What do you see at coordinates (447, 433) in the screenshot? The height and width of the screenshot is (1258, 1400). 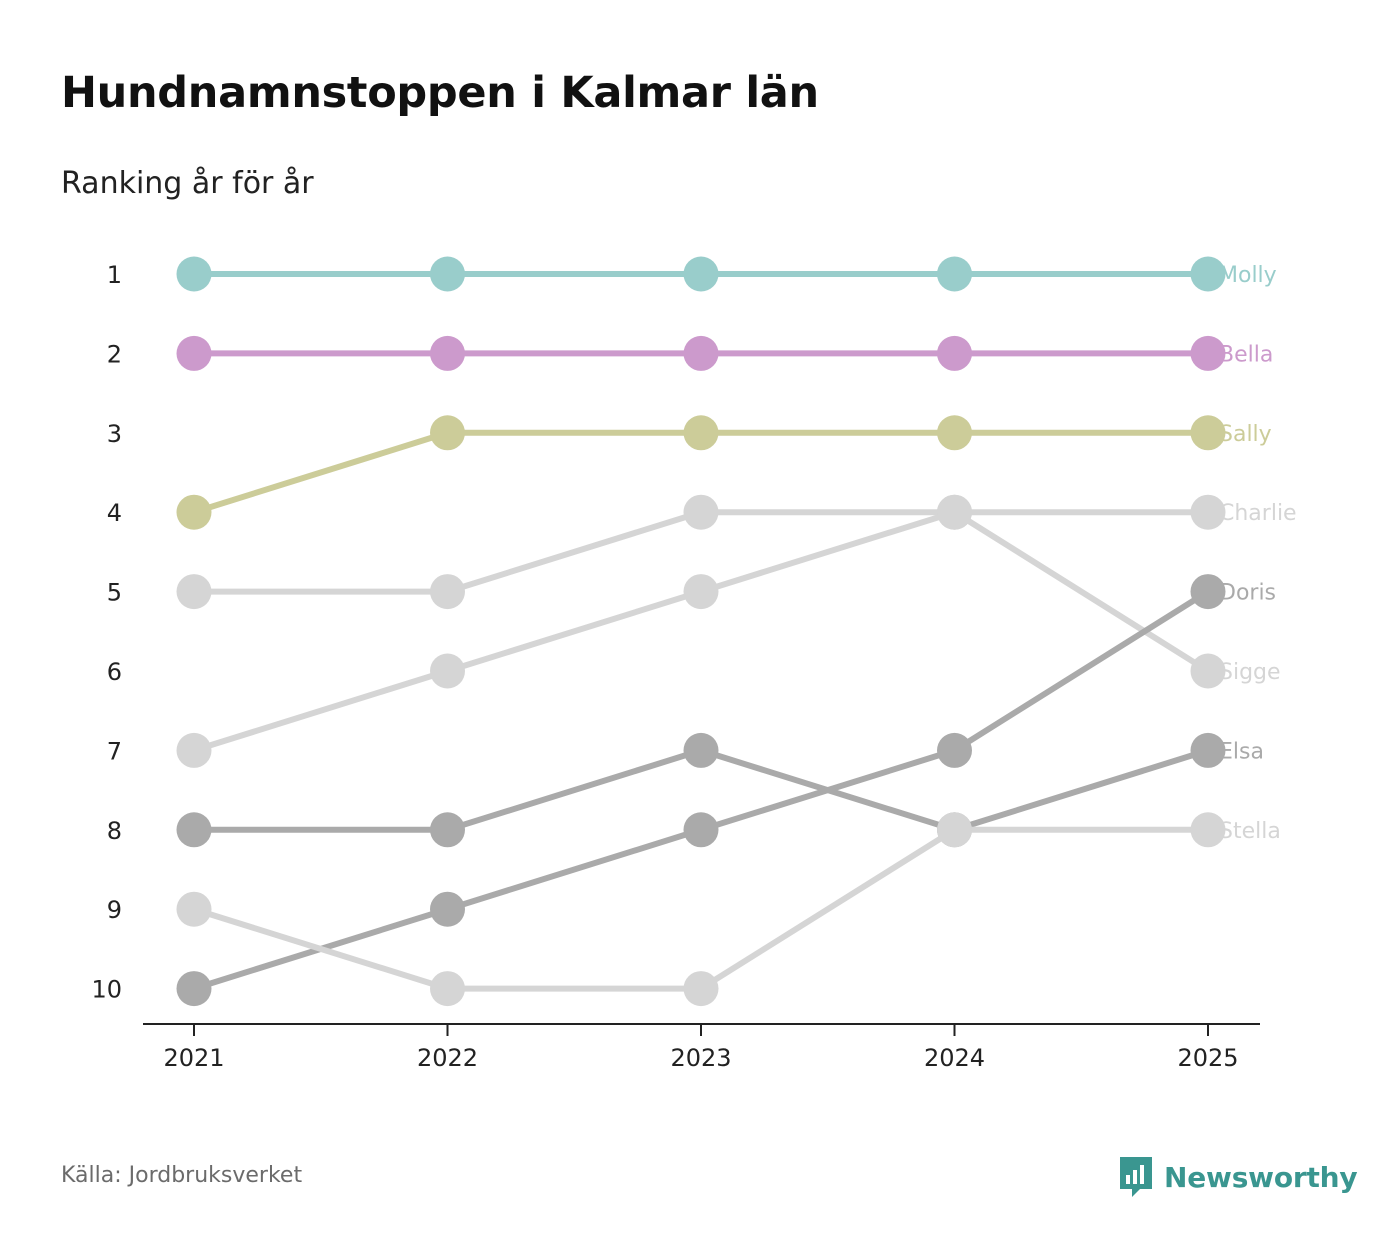 I see `data-point-sally-2022` at bounding box center [447, 433].